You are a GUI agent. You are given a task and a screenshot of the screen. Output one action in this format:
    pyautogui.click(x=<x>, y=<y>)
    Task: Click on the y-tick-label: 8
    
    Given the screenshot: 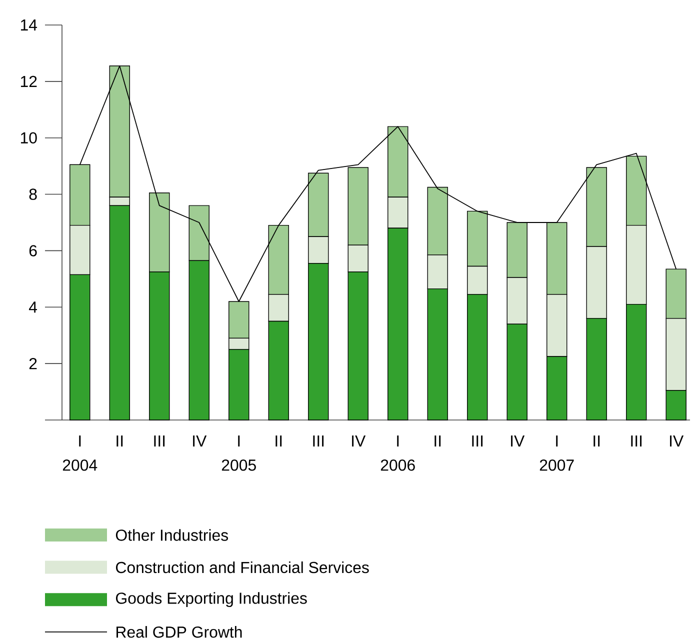 What is the action you would take?
    pyautogui.click(x=33, y=194)
    